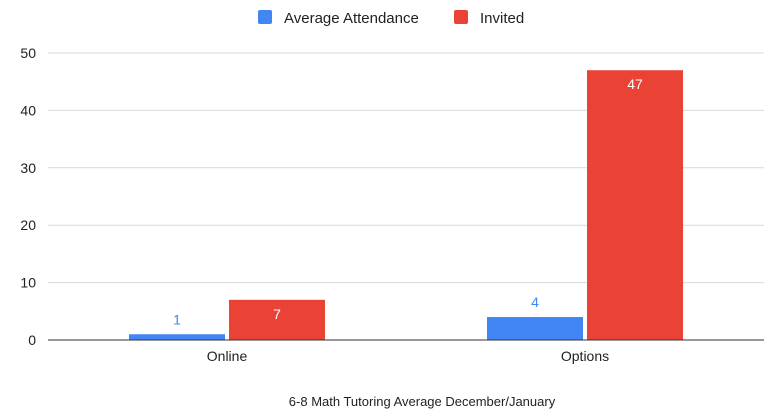  What do you see at coordinates (28, 53) in the screenshot?
I see `y-tick-label: 50` at bounding box center [28, 53].